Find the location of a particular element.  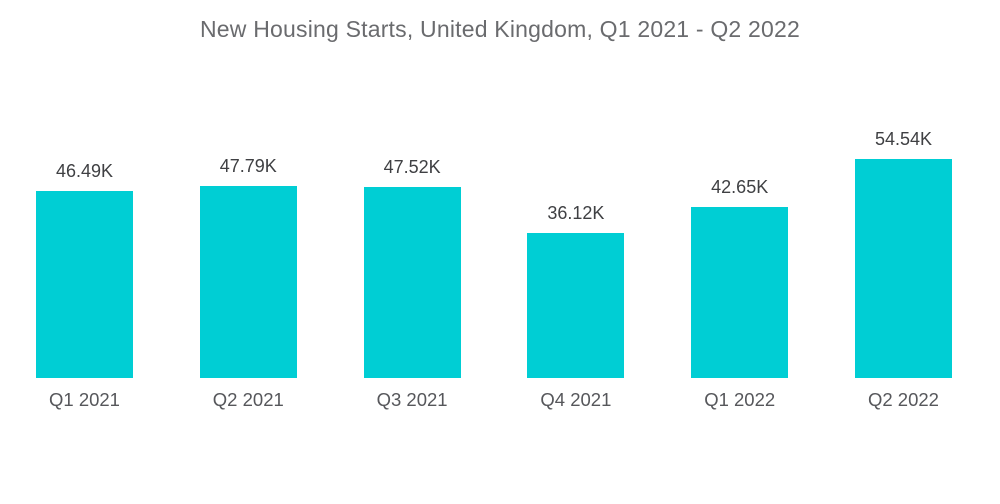

value-label: 42.65K is located at coordinates (740, 186).